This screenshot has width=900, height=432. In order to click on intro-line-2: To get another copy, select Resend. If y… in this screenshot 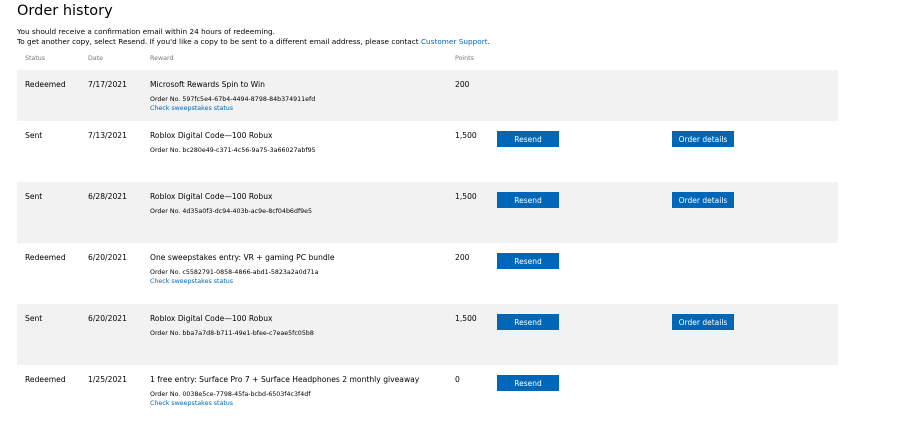, I will do `click(219, 41)`.